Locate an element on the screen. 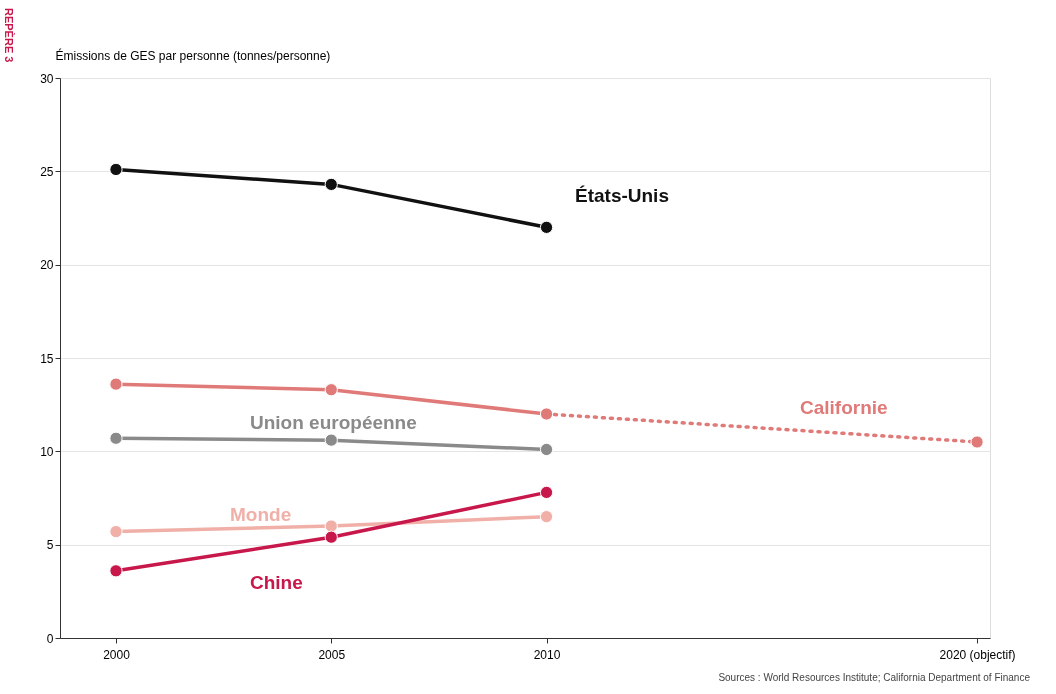 The image size is (1056, 694). y-tick-label: 15 is located at coordinates (47, 358).